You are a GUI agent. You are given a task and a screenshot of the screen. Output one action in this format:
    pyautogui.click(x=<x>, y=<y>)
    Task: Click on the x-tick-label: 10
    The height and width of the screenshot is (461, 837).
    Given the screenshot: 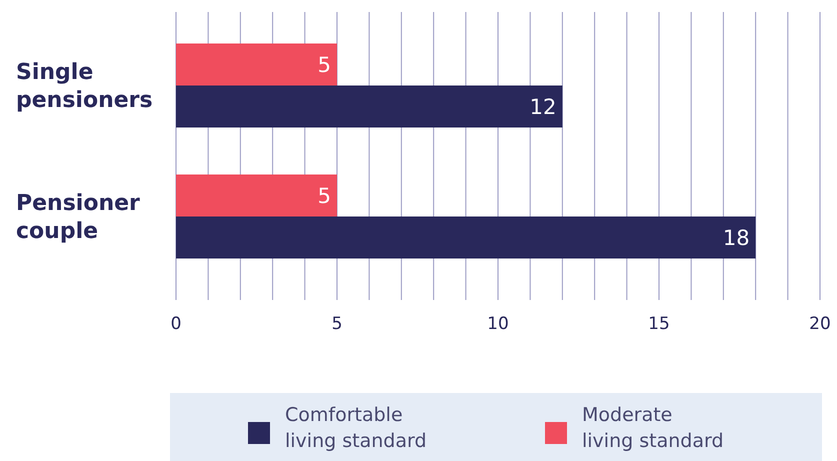 What is the action you would take?
    pyautogui.click(x=498, y=324)
    